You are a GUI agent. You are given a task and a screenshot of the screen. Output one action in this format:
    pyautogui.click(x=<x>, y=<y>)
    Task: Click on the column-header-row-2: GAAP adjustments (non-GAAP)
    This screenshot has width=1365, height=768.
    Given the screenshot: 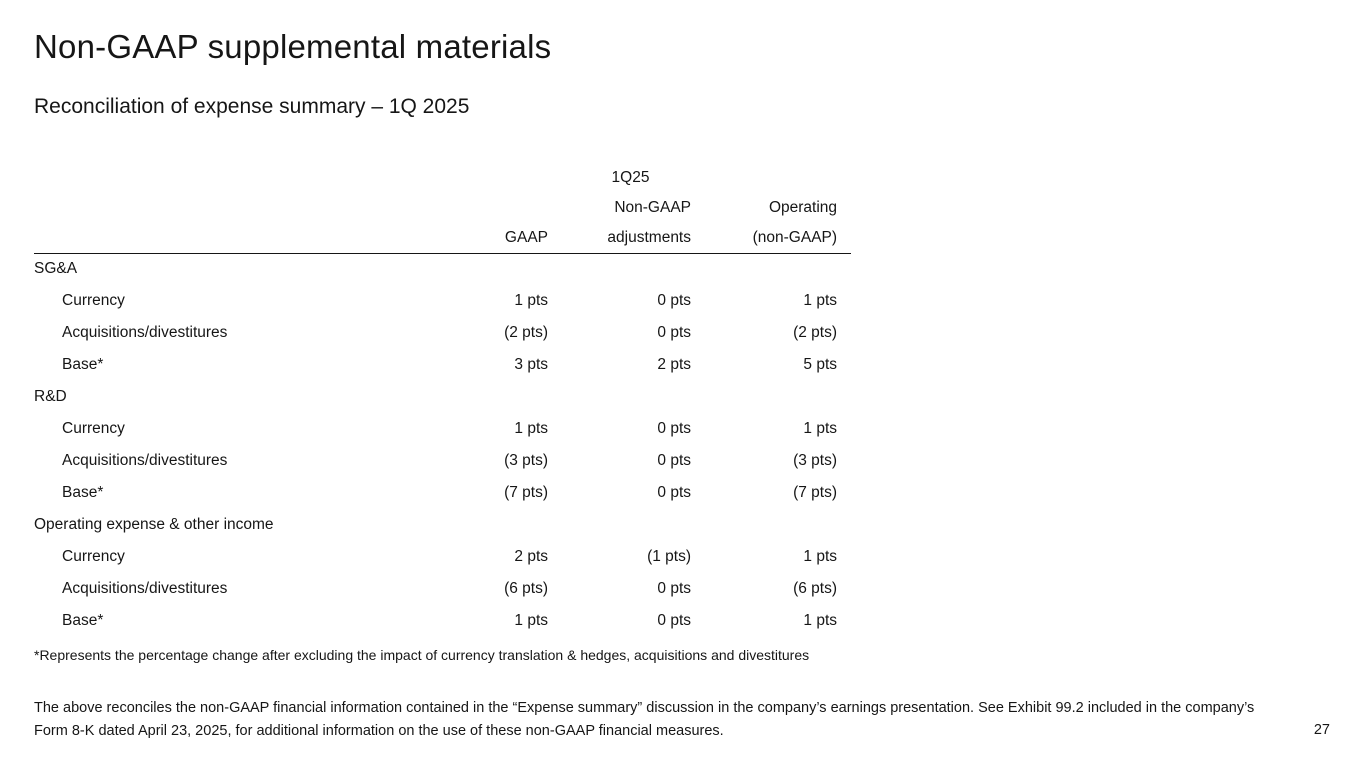 What is the action you would take?
    pyautogui.click(x=442, y=238)
    